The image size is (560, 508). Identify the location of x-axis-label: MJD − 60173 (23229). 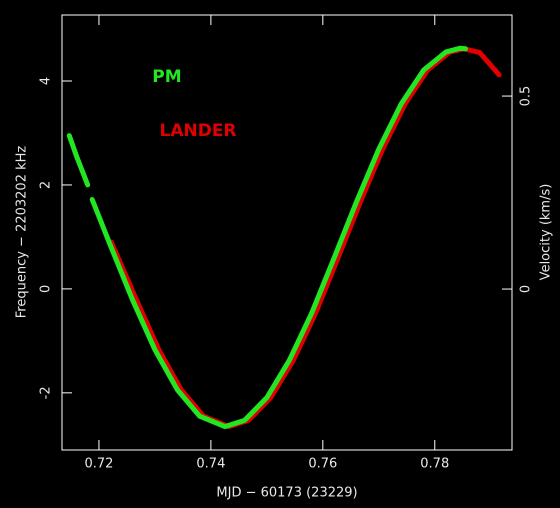
(286, 493).